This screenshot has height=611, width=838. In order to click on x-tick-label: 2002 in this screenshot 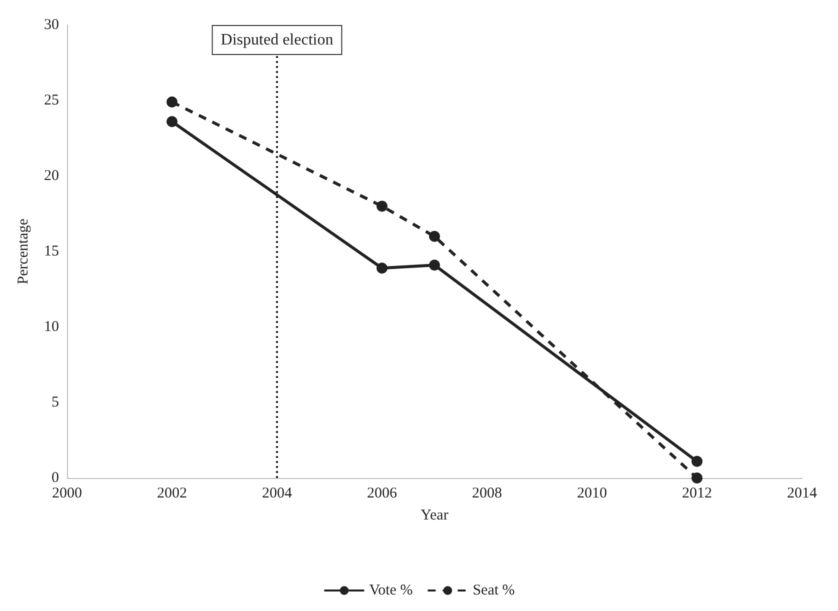, I will do `click(172, 494)`.